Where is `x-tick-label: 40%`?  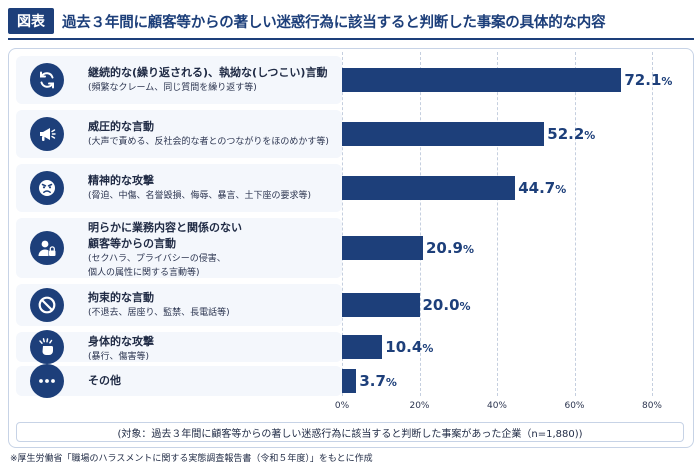
x-tick-label: 40% is located at coordinates (496, 406).